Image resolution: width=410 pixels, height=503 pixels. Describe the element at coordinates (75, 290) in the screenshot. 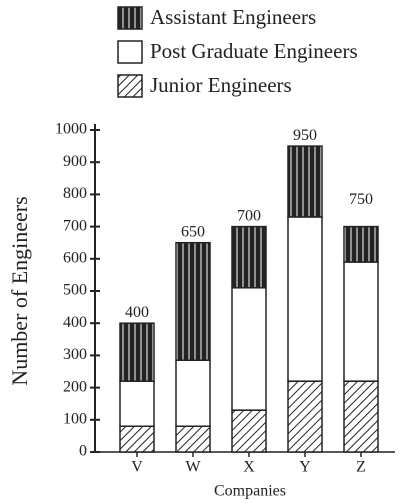

I see `y-tick-label: 500` at that location.